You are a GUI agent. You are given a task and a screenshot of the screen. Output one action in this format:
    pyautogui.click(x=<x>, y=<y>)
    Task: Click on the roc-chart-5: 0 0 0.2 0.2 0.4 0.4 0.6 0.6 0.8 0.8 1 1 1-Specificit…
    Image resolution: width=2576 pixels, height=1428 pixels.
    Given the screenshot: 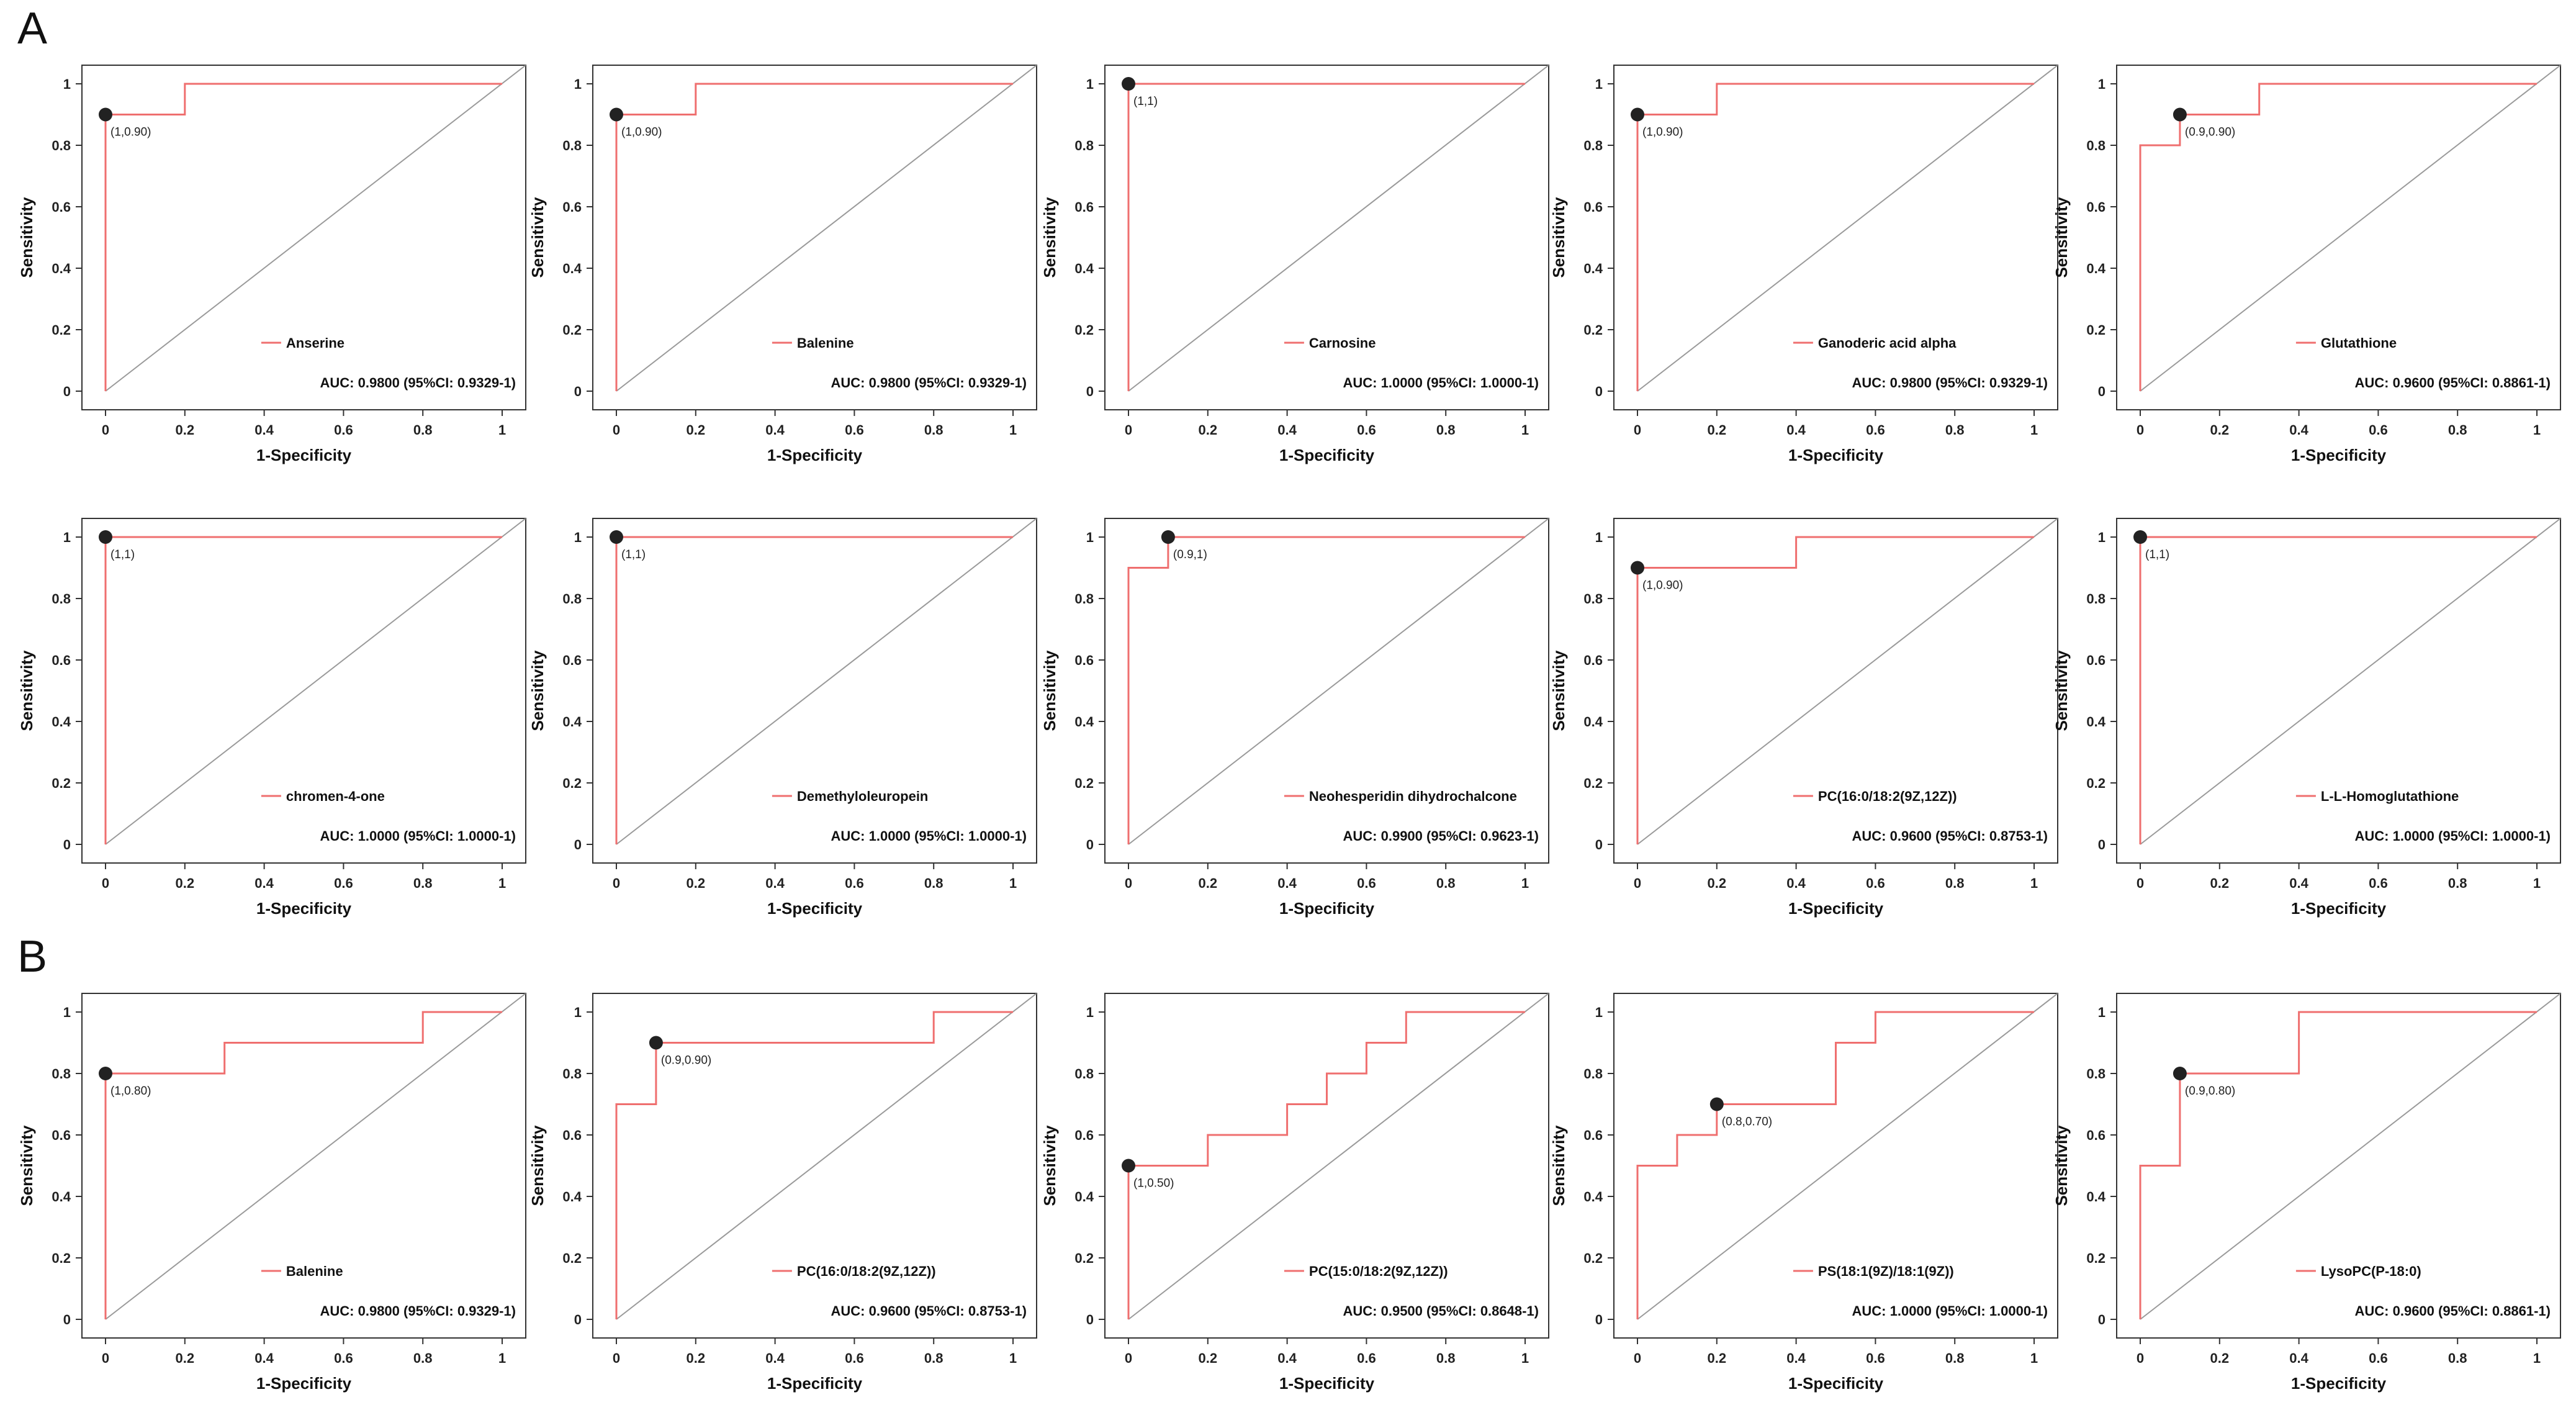 What is the action you would take?
    pyautogui.click(x=2306, y=265)
    